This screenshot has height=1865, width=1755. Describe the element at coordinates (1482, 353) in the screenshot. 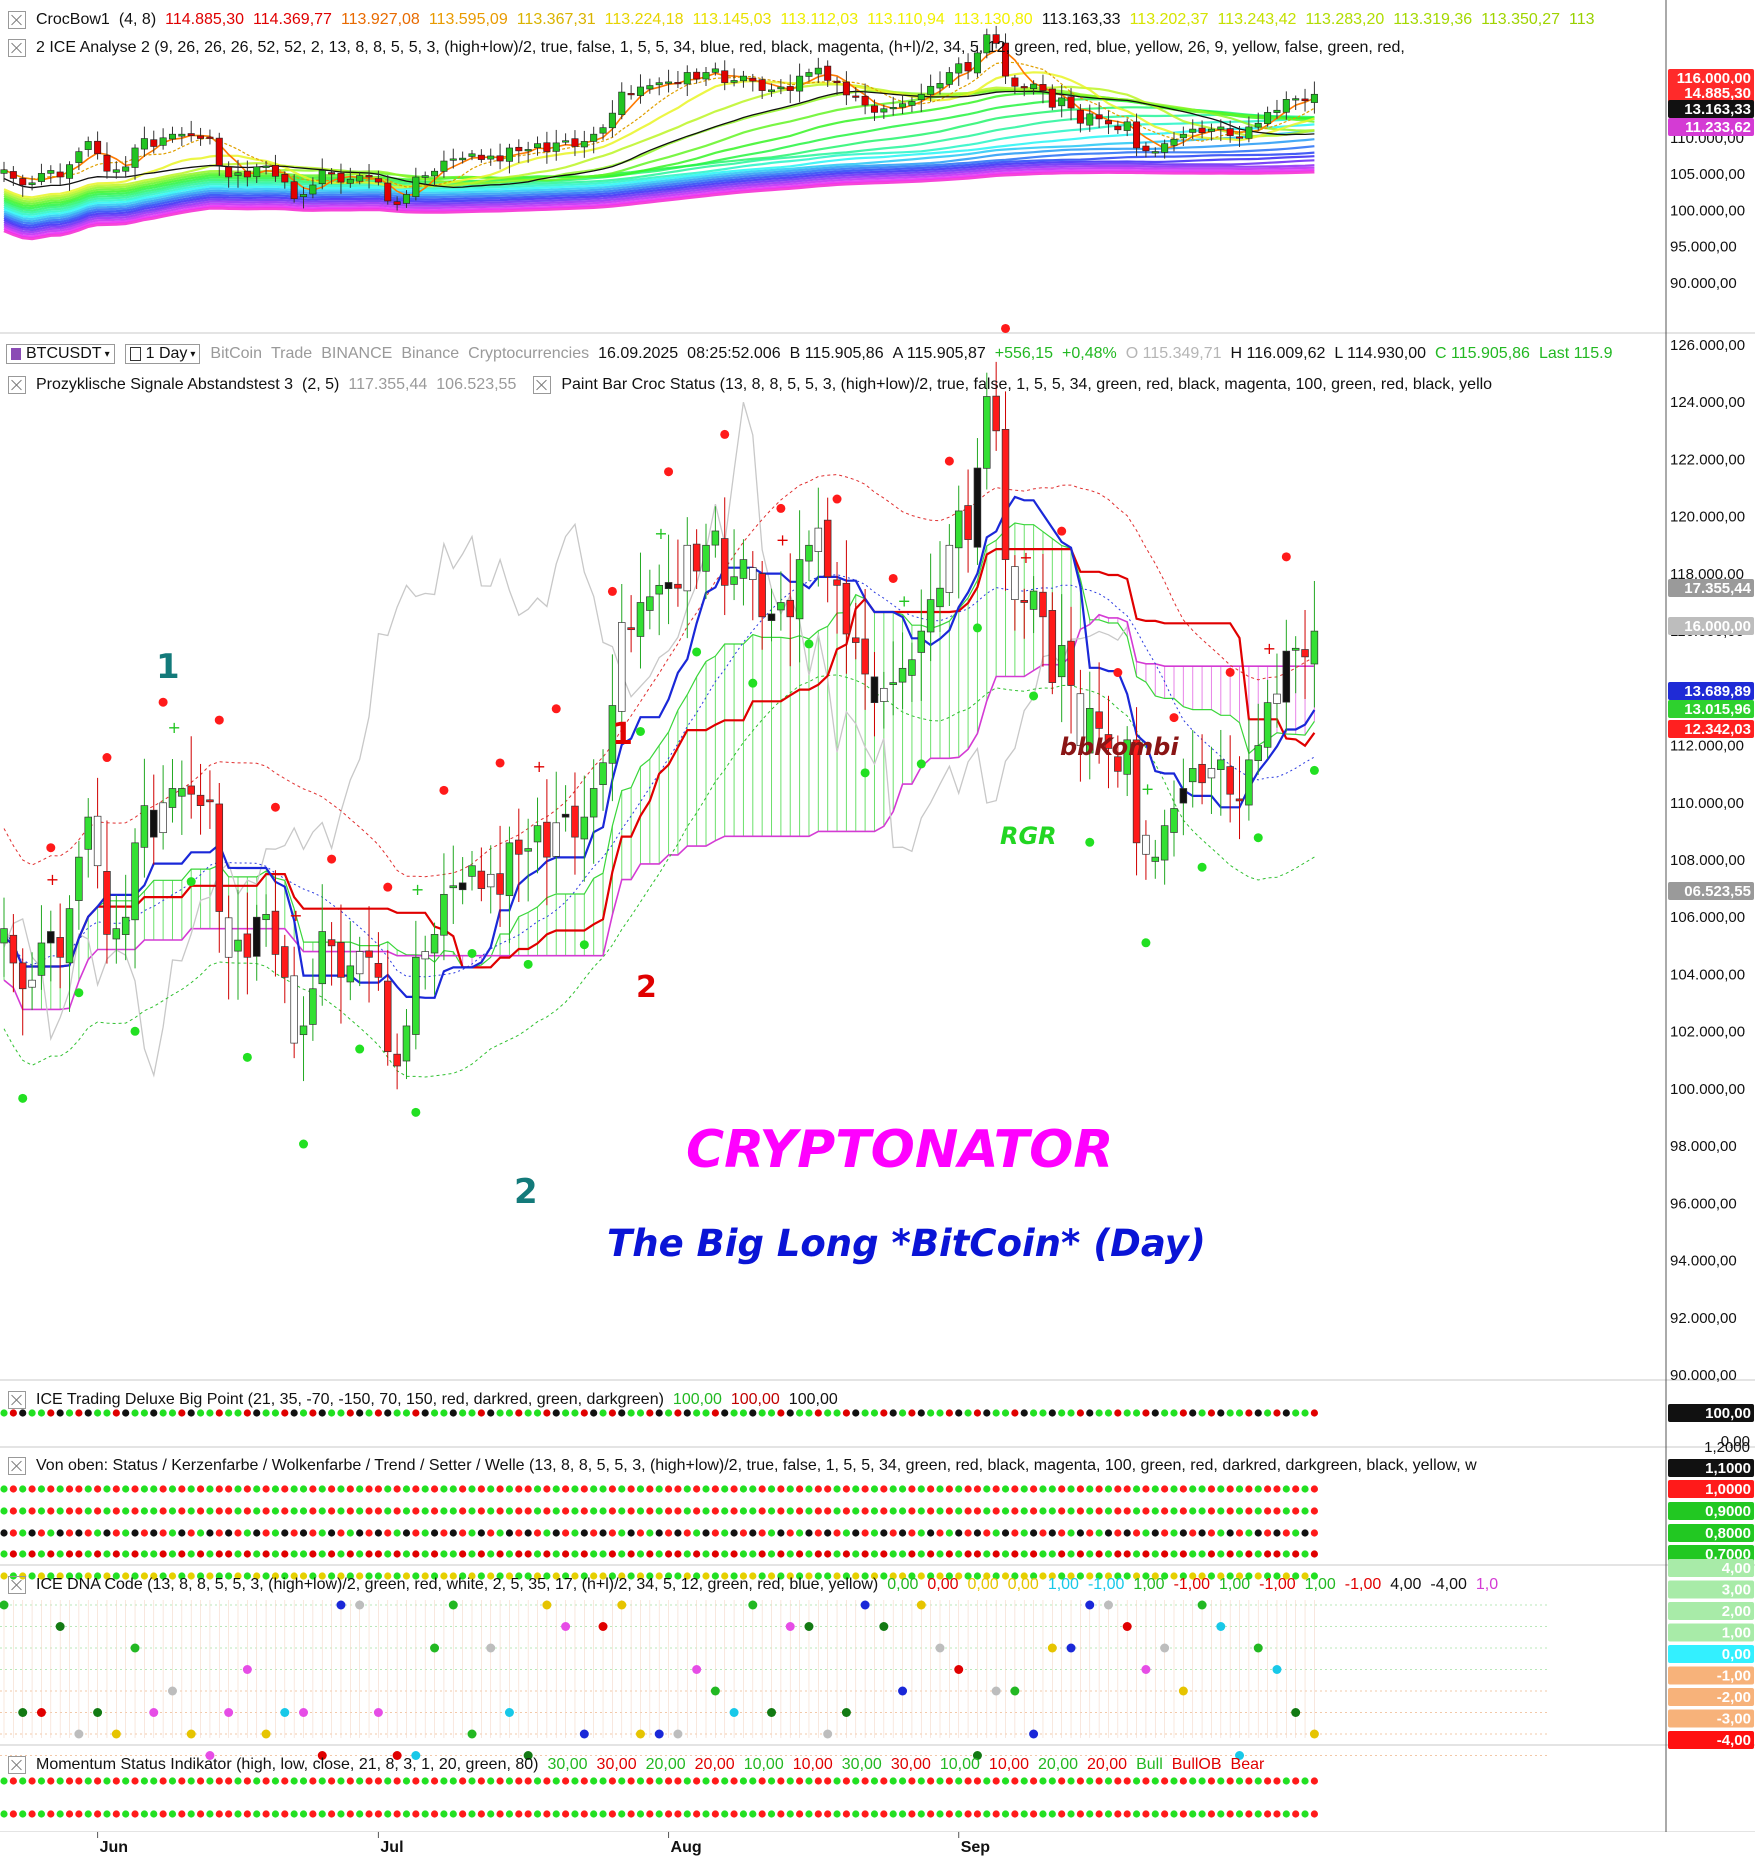

I see `close-price: C 115.905,86` at that location.